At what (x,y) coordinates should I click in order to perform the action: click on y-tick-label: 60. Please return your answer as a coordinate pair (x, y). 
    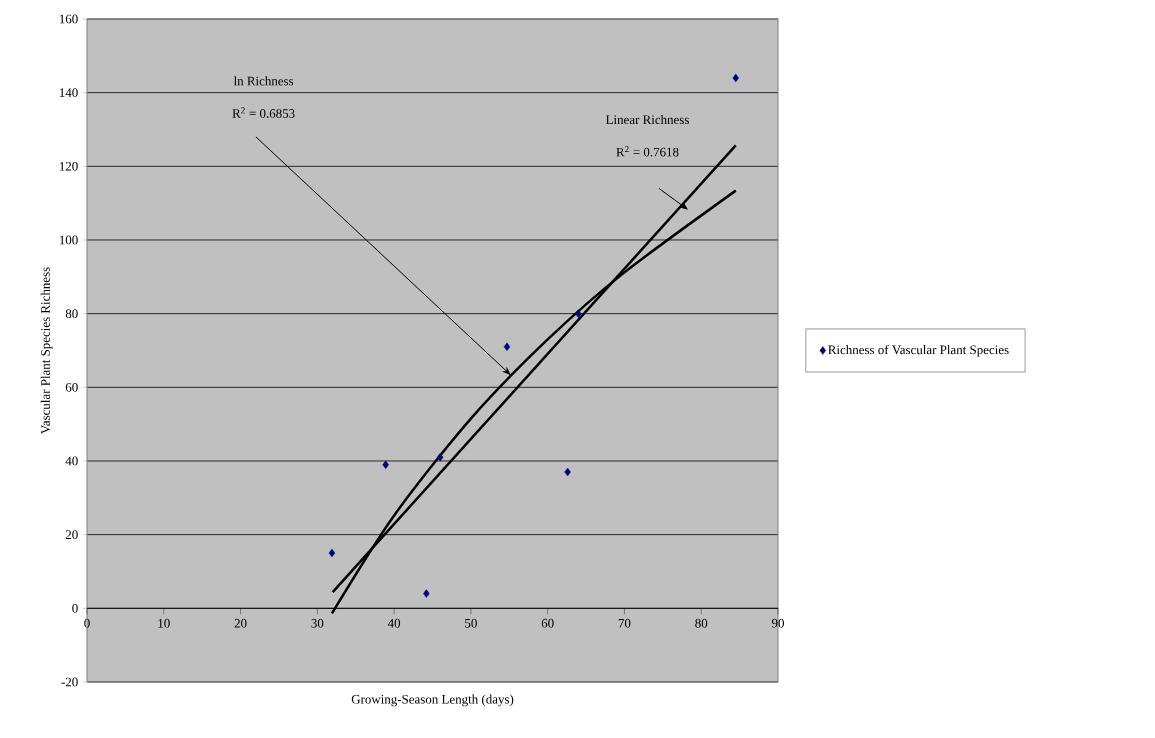
    Looking at the image, I should click on (71, 387).